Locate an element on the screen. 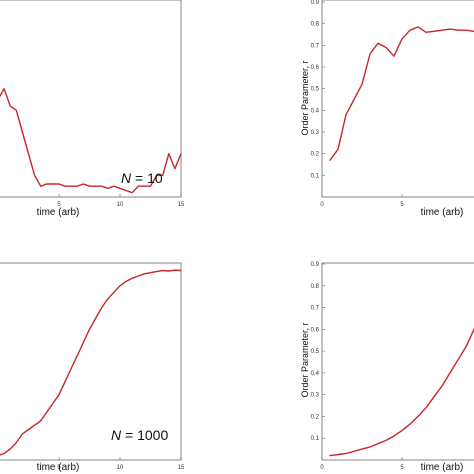  sample-size-annotation: N = 1000 is located at coordinates (139, 435).